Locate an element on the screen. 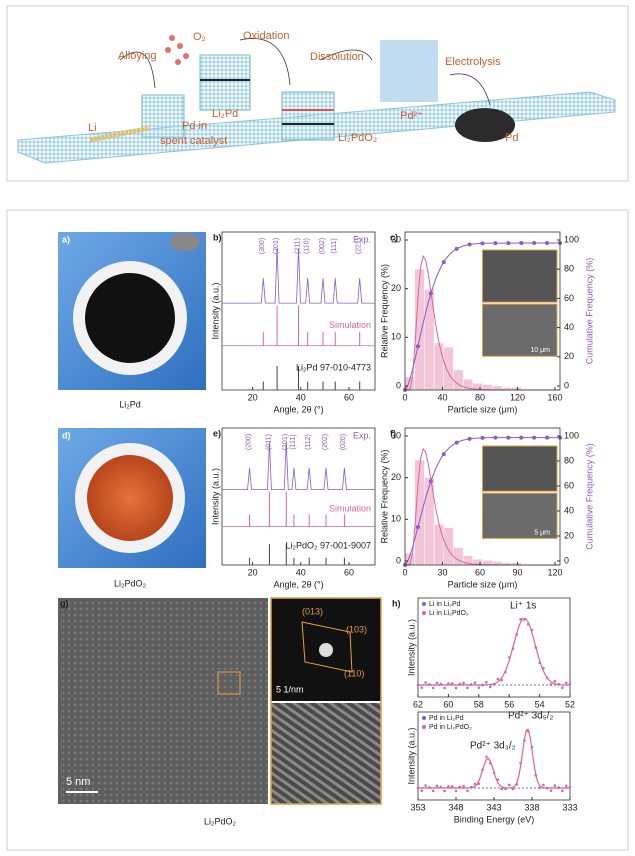 The height and width of the screenshot is (856, 635). caption: Li₂Pd is located at coordinates (130, 404).